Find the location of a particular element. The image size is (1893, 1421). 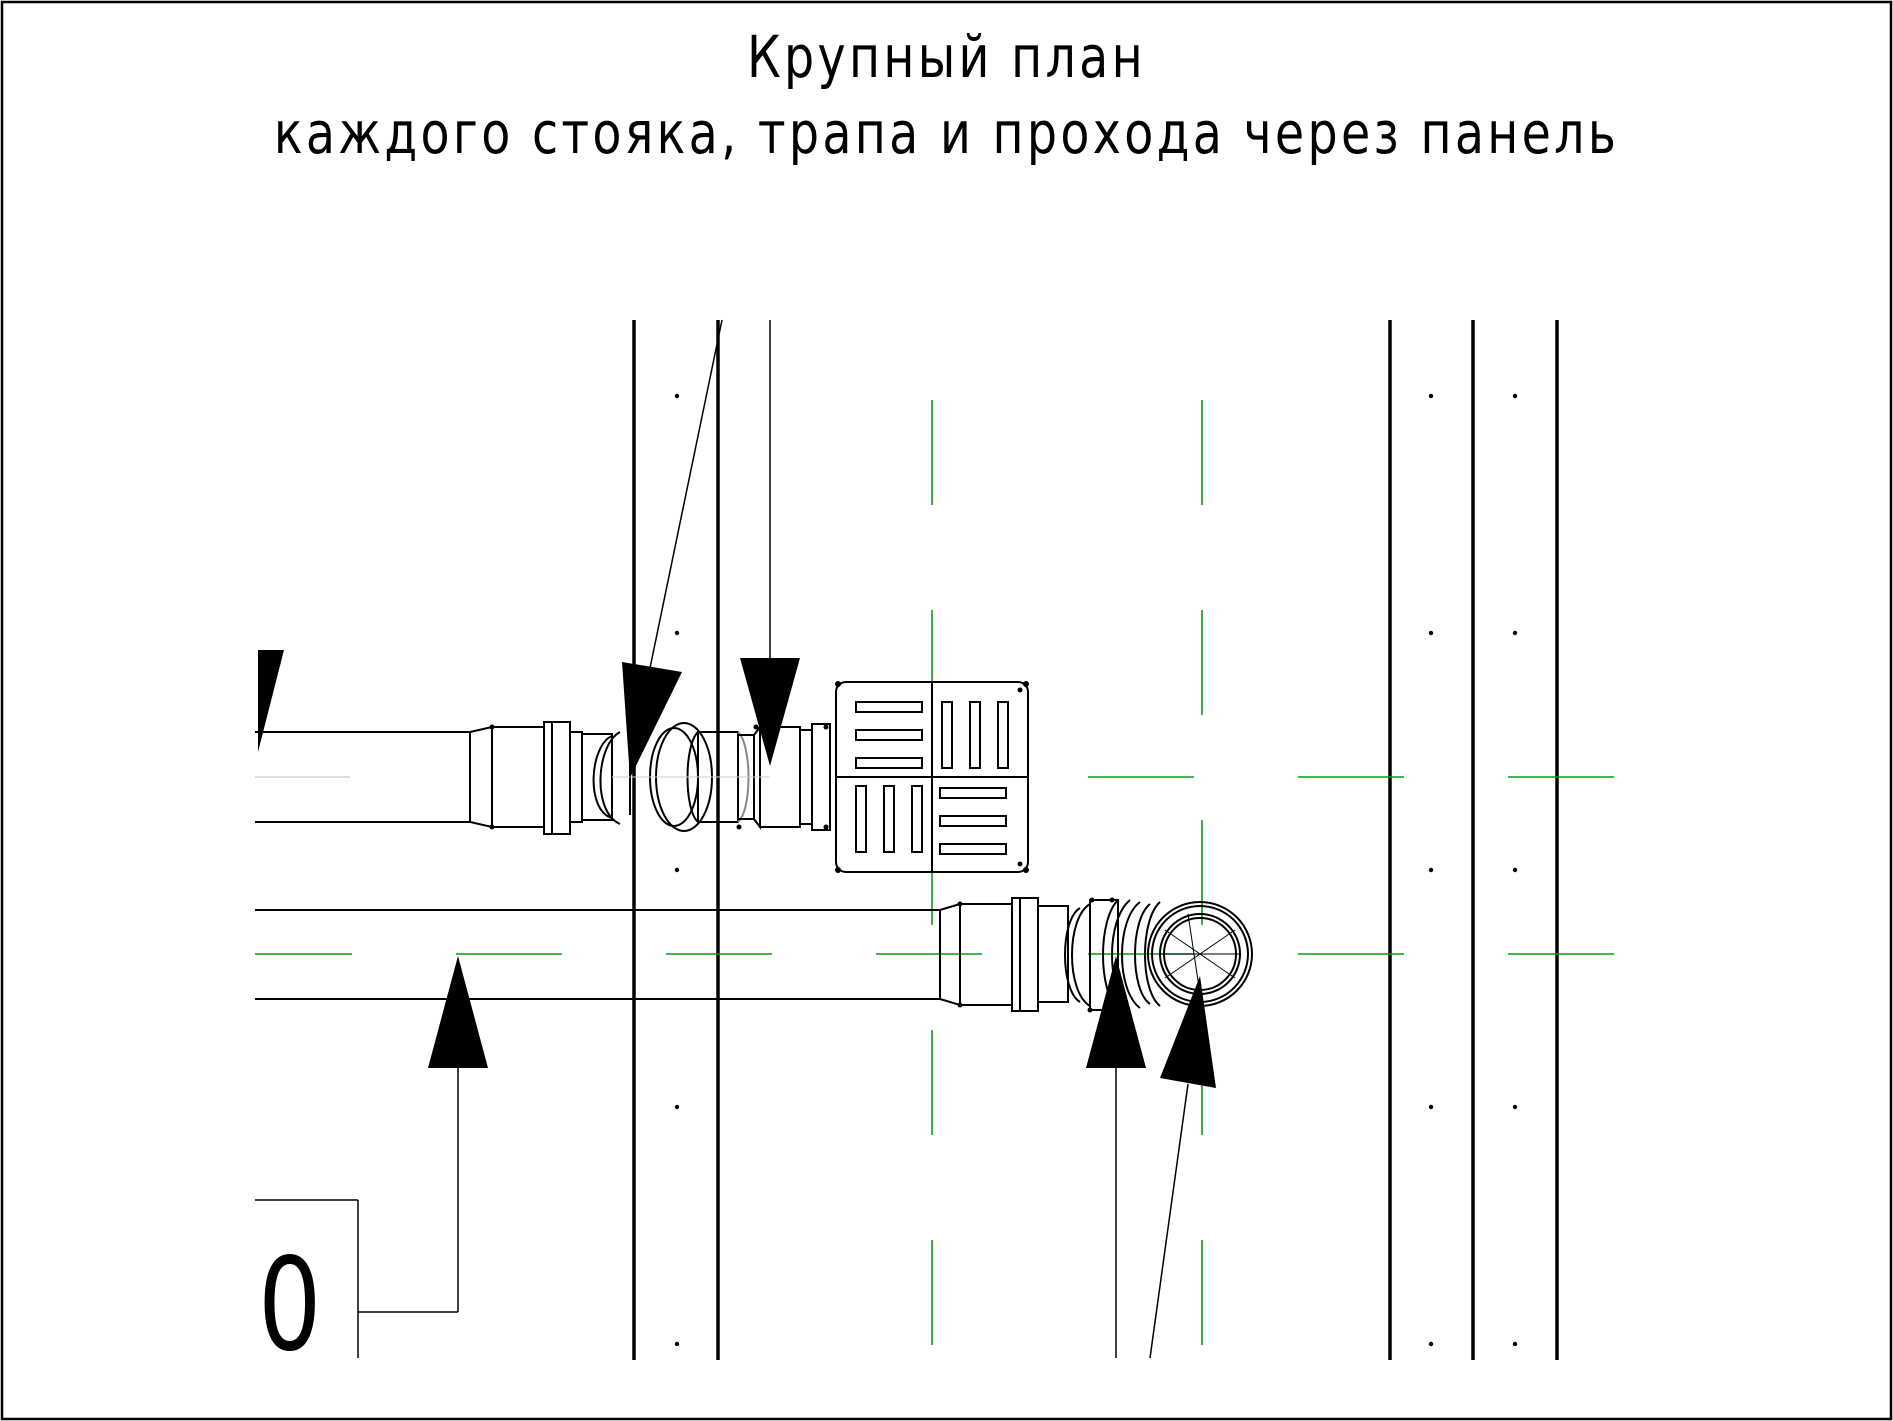

upper-sewer-pipe is located at coordinates (543, 778).